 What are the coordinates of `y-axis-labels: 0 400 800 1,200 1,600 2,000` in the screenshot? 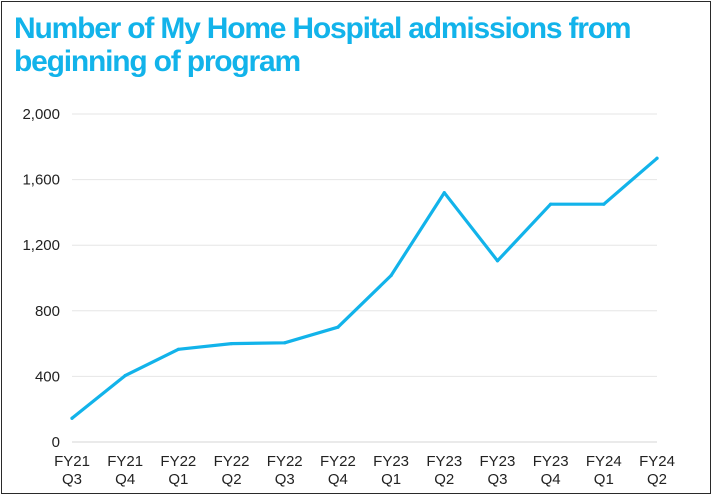 It's located at (41, 278).